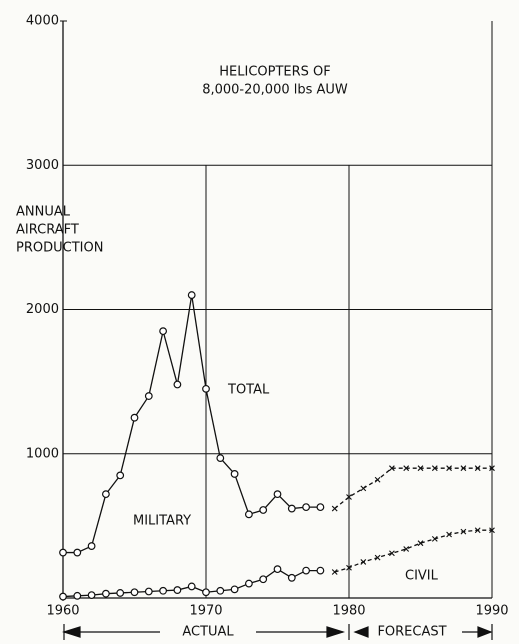 This screenshot has width=519, height=644. I want to click on x-tick-label: 1990, so click(491, 611).